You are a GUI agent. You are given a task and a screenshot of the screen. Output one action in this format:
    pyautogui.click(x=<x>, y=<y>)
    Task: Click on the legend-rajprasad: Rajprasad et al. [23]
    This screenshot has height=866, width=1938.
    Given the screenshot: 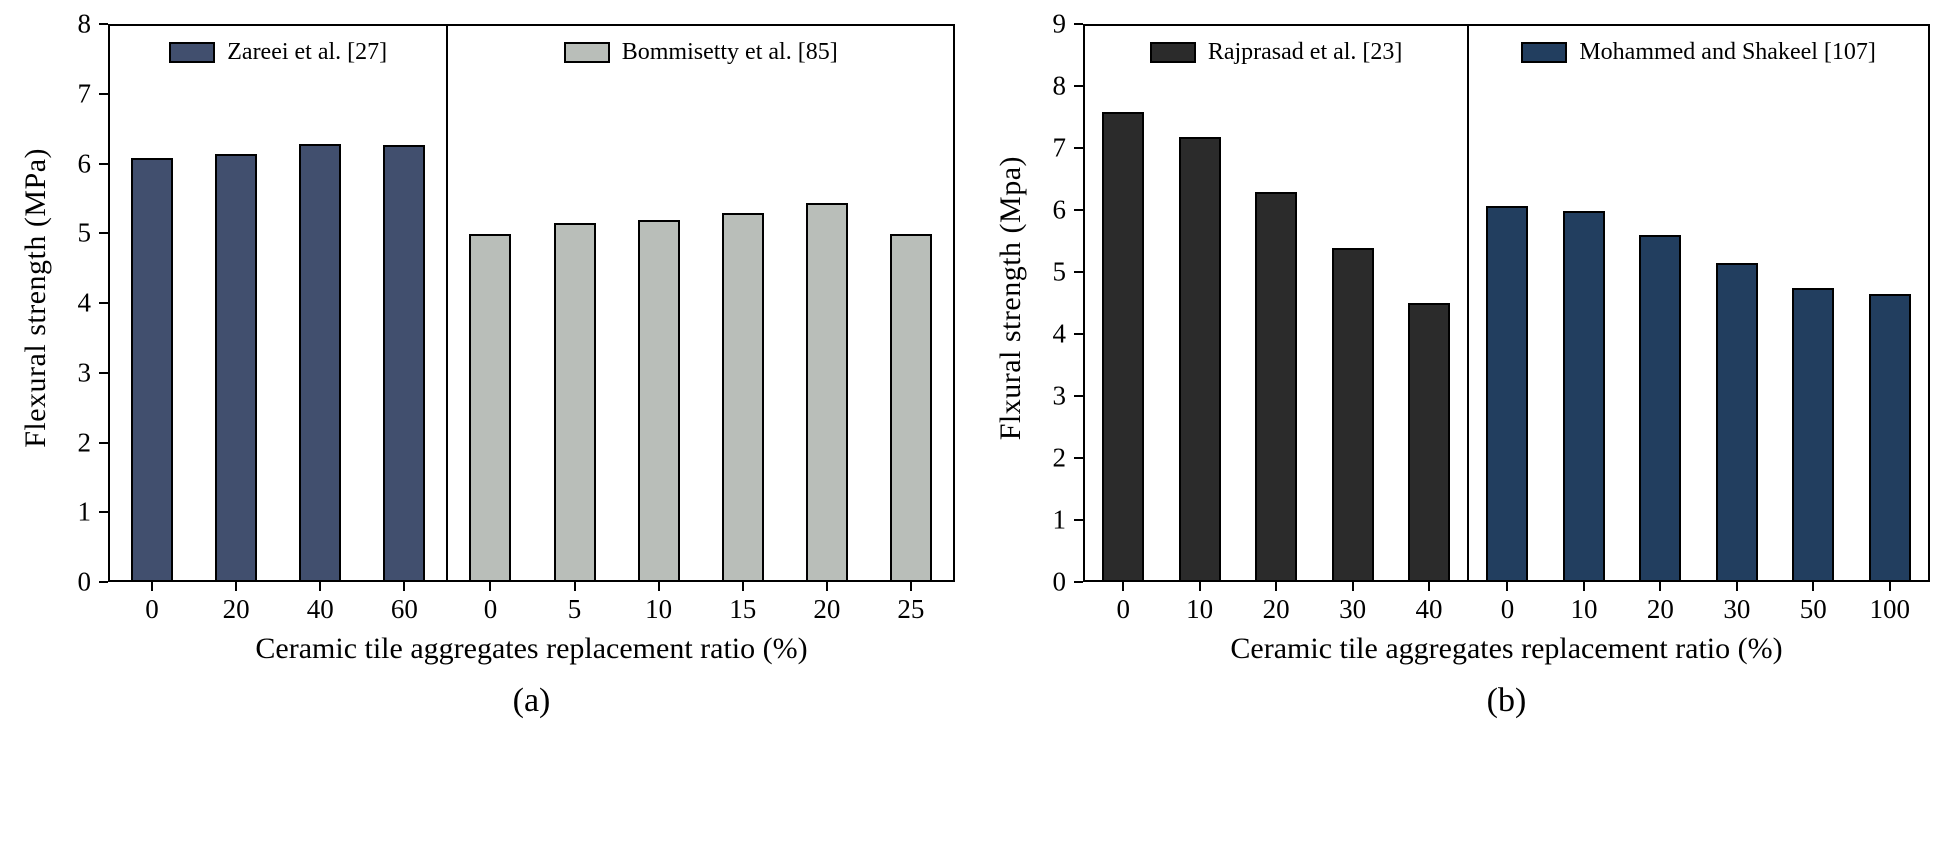 What is the action you would take?
    pyautogui.click(x=1276, y=52)
    